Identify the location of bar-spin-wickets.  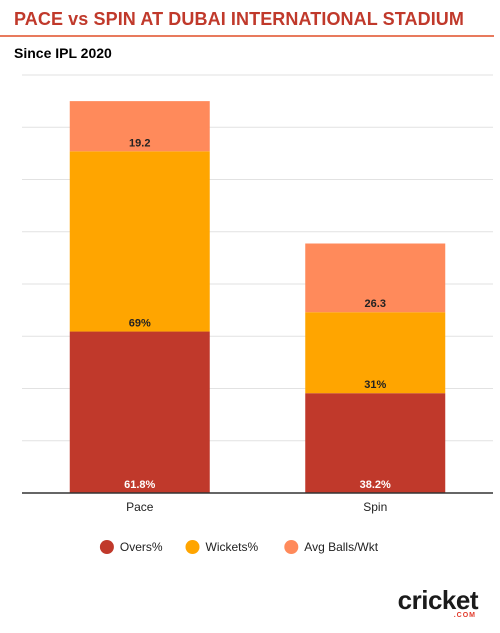
(375, 353).